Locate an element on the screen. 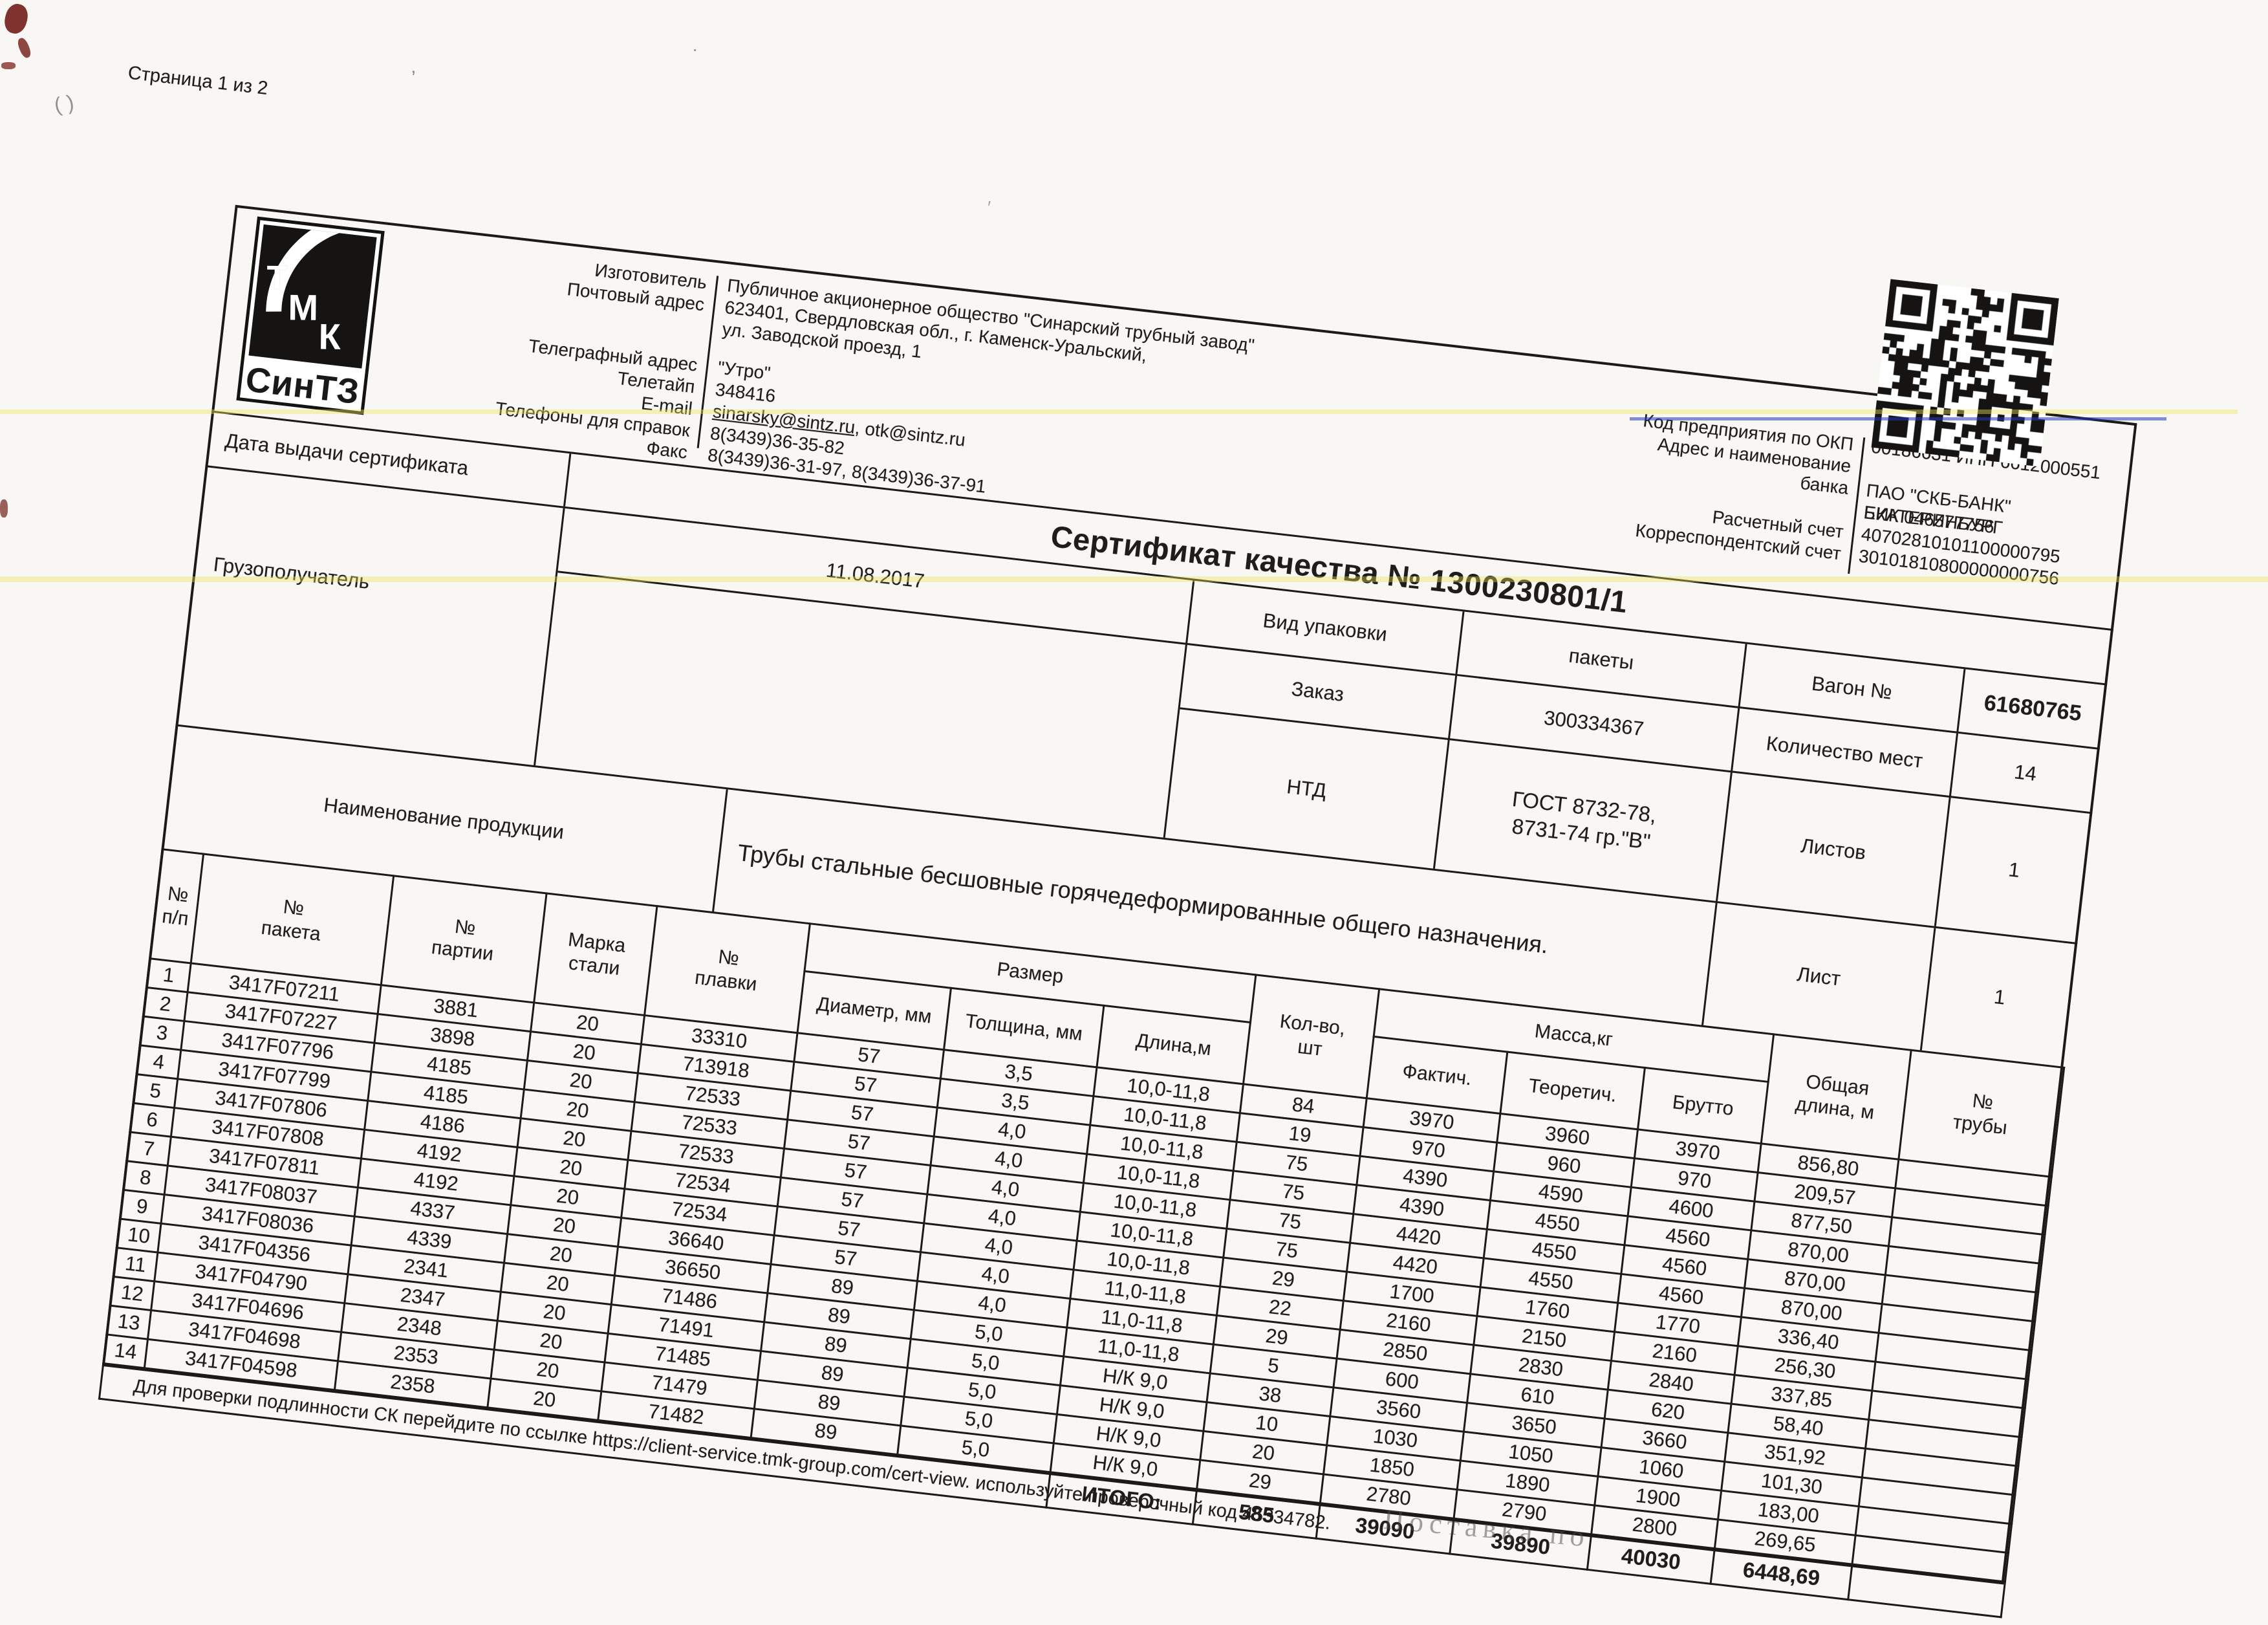  table-cell: 1 is located at coordinates (168, 975).